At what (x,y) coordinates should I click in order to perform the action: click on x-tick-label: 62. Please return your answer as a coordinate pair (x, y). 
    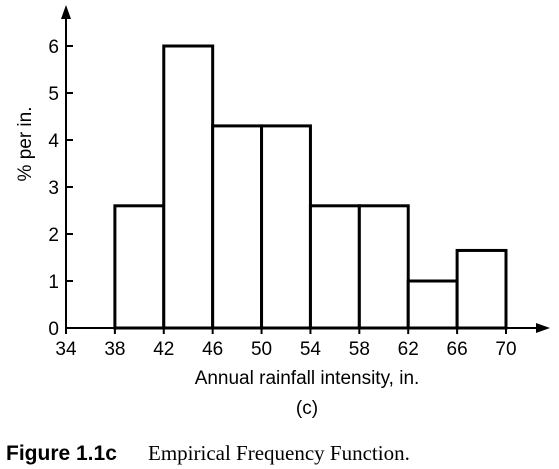
    Looking at the image, I should click on (408, 349).